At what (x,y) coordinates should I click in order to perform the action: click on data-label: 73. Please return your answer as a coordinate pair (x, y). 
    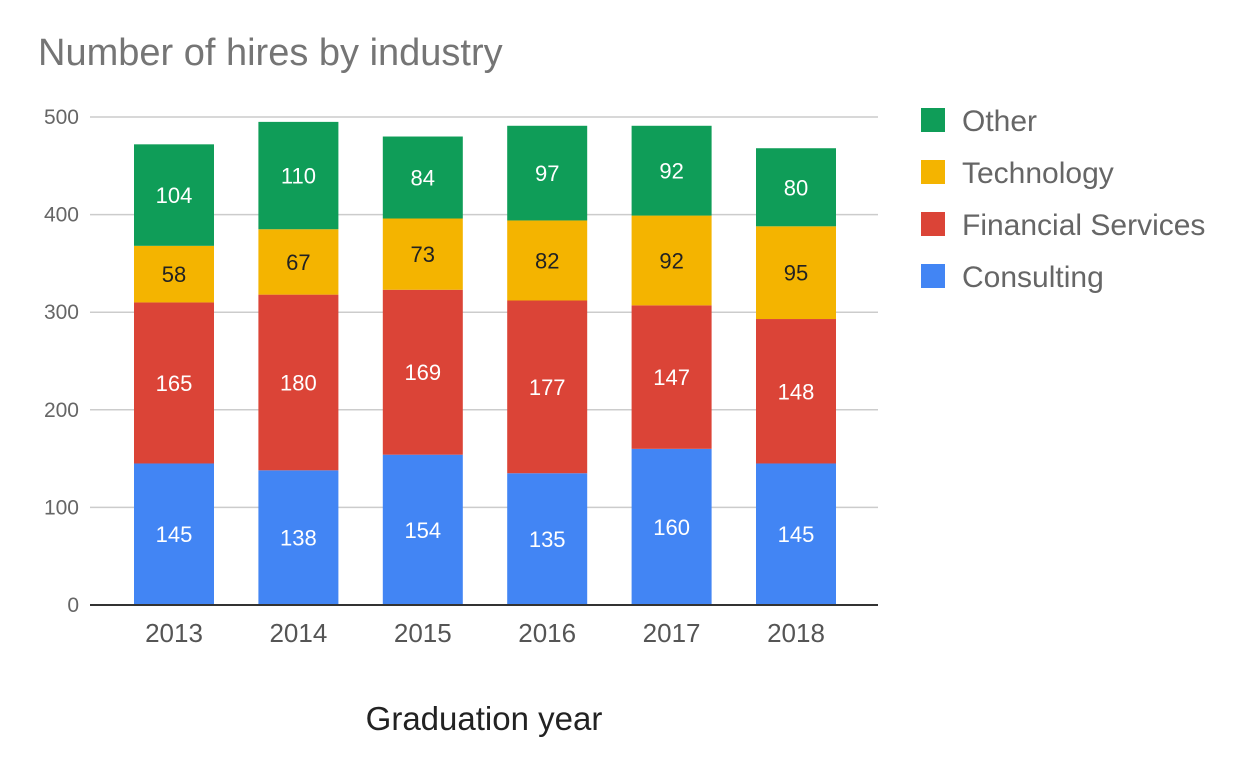
    Looking at the image, I should click on (423, 254).